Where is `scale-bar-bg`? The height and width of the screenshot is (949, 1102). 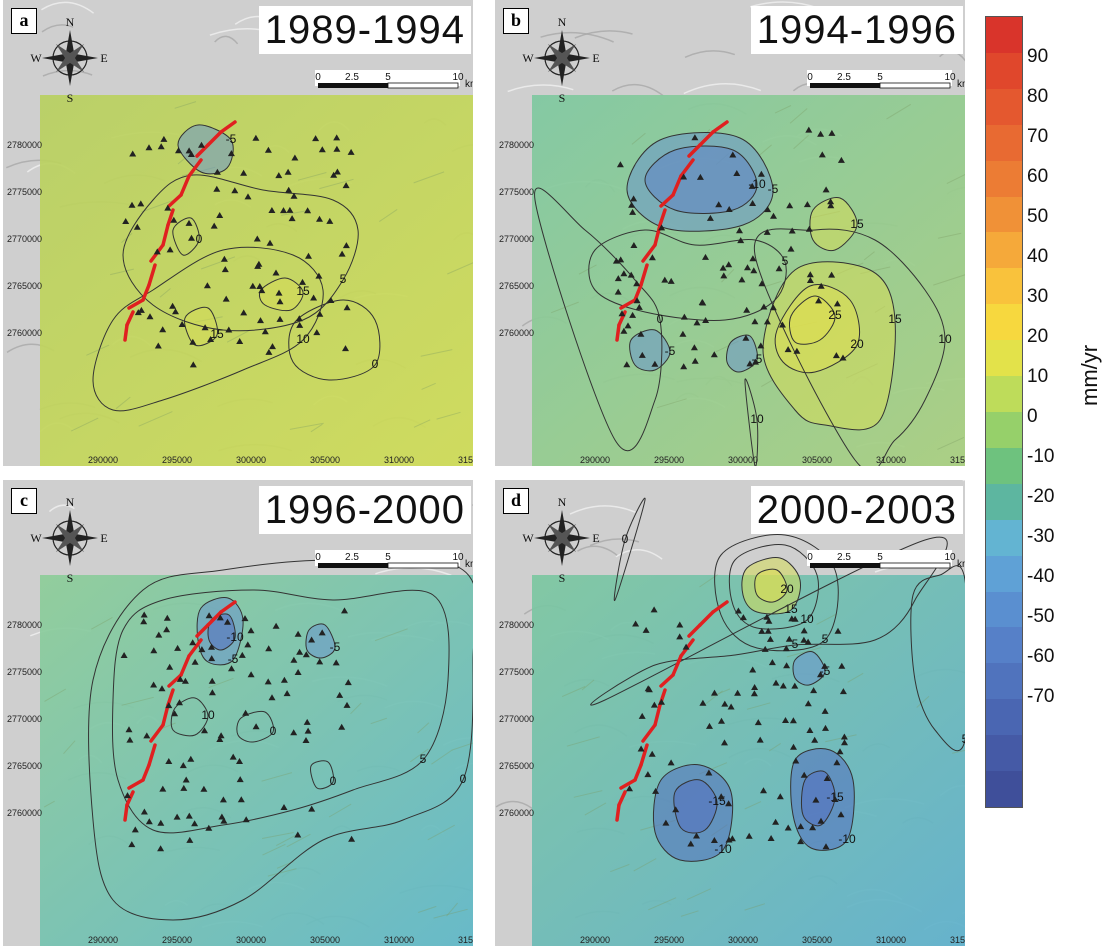
scale-bar-bg is located at coordinates (387, 558).